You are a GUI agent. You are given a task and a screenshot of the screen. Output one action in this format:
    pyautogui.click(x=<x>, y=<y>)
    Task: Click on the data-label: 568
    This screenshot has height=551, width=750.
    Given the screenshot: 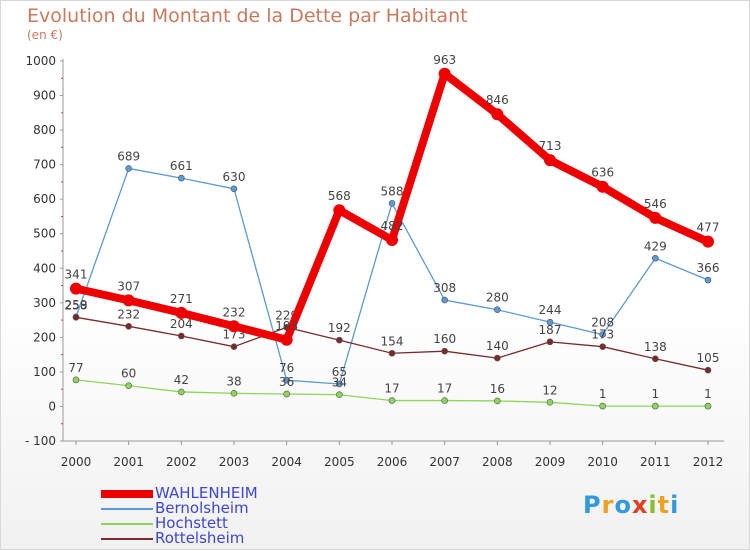 What is the action you would take?
    pyautogui.click(x=339, y=196)
    